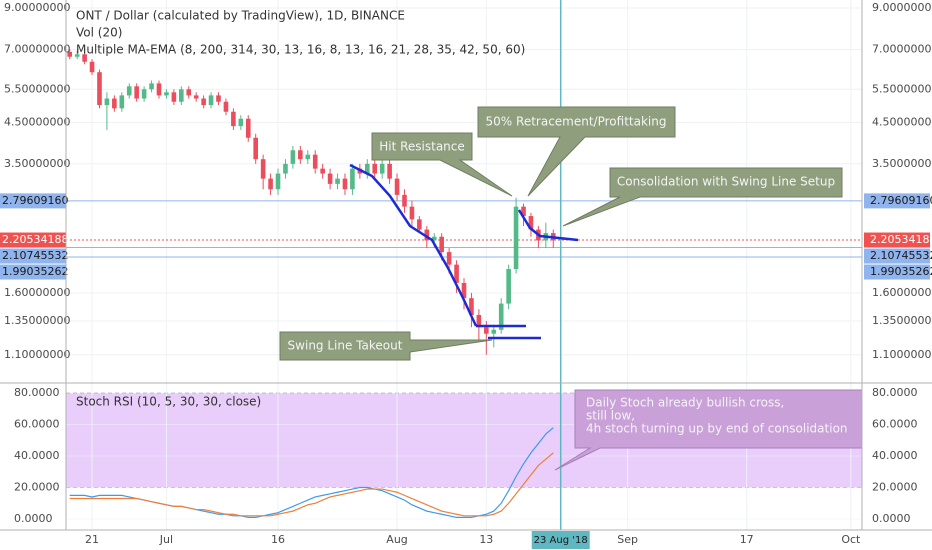 Image resolution: width=932 pixels, height=550 pixels. Describe the element at coordinates (422, 147) in the screenshot. I see `callout-text: Hit Resistance` at that location.